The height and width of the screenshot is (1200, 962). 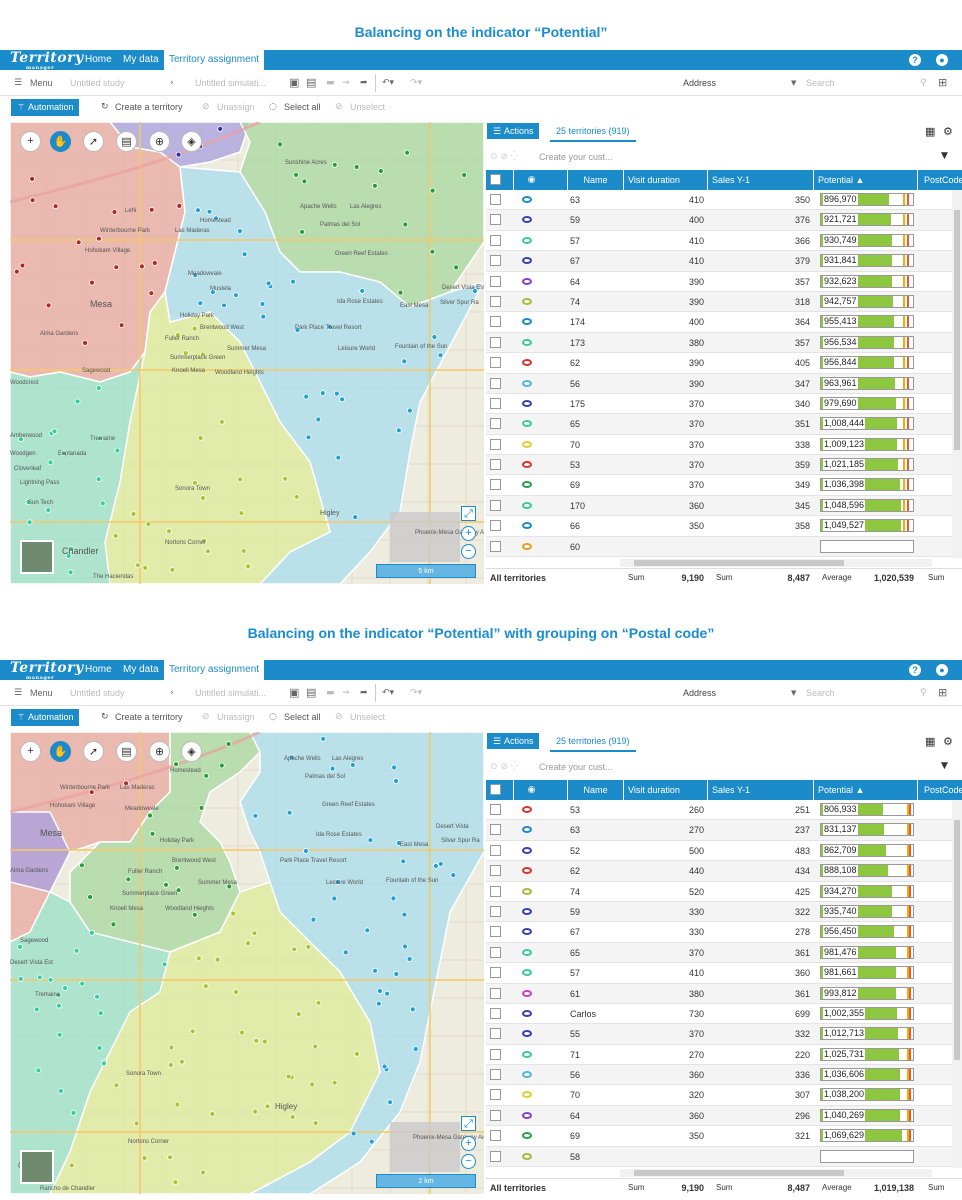 What do you see at coordinates (504, 767) in the screenshot?
I see `row-tools-icon: ⊙ ⊘ ⁛` at bounding box center [504, 767].